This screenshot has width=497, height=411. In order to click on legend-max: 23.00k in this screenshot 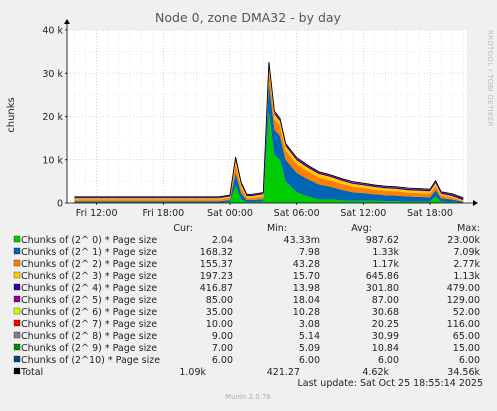, I will do `click(463, 240)`.